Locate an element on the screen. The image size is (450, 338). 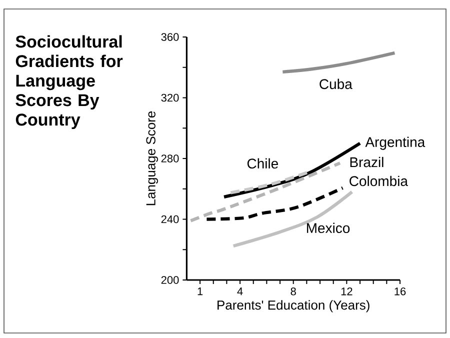
x-tick-label: 1 is located at coordinates (200, 292).